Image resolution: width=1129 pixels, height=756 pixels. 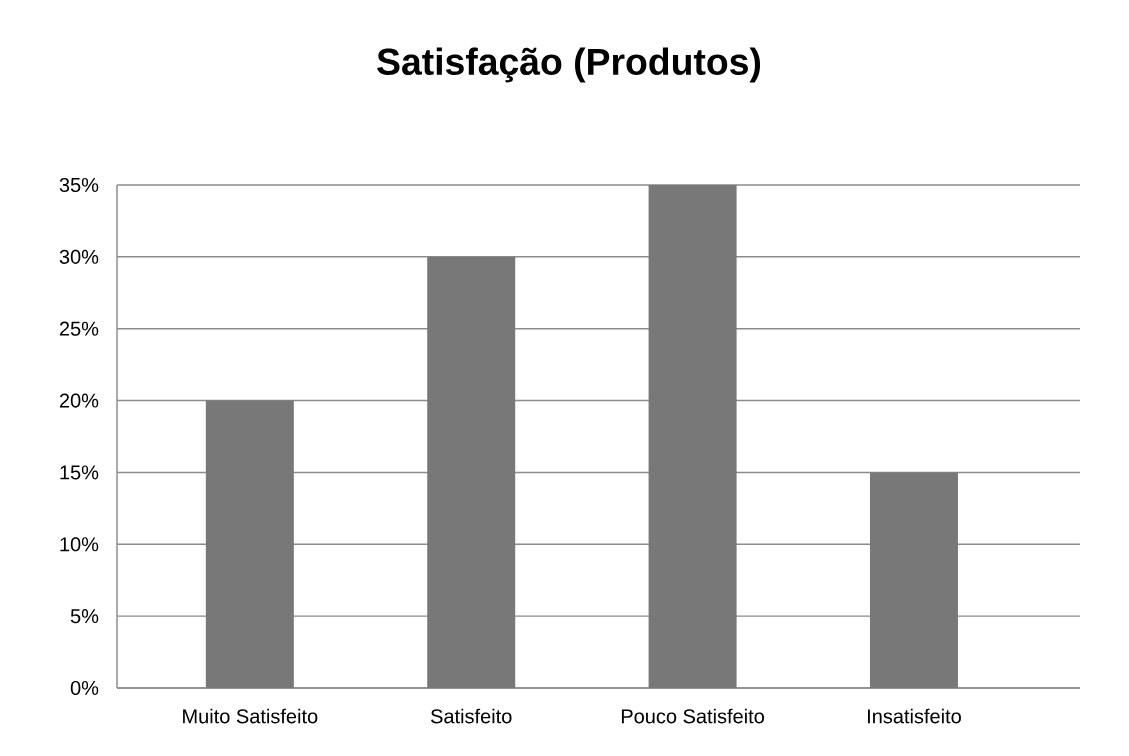 What do you see at coordinates (79, 328) in the screenshot?
I see `y-tick-label: 25%` at bounding box center [79, 328].